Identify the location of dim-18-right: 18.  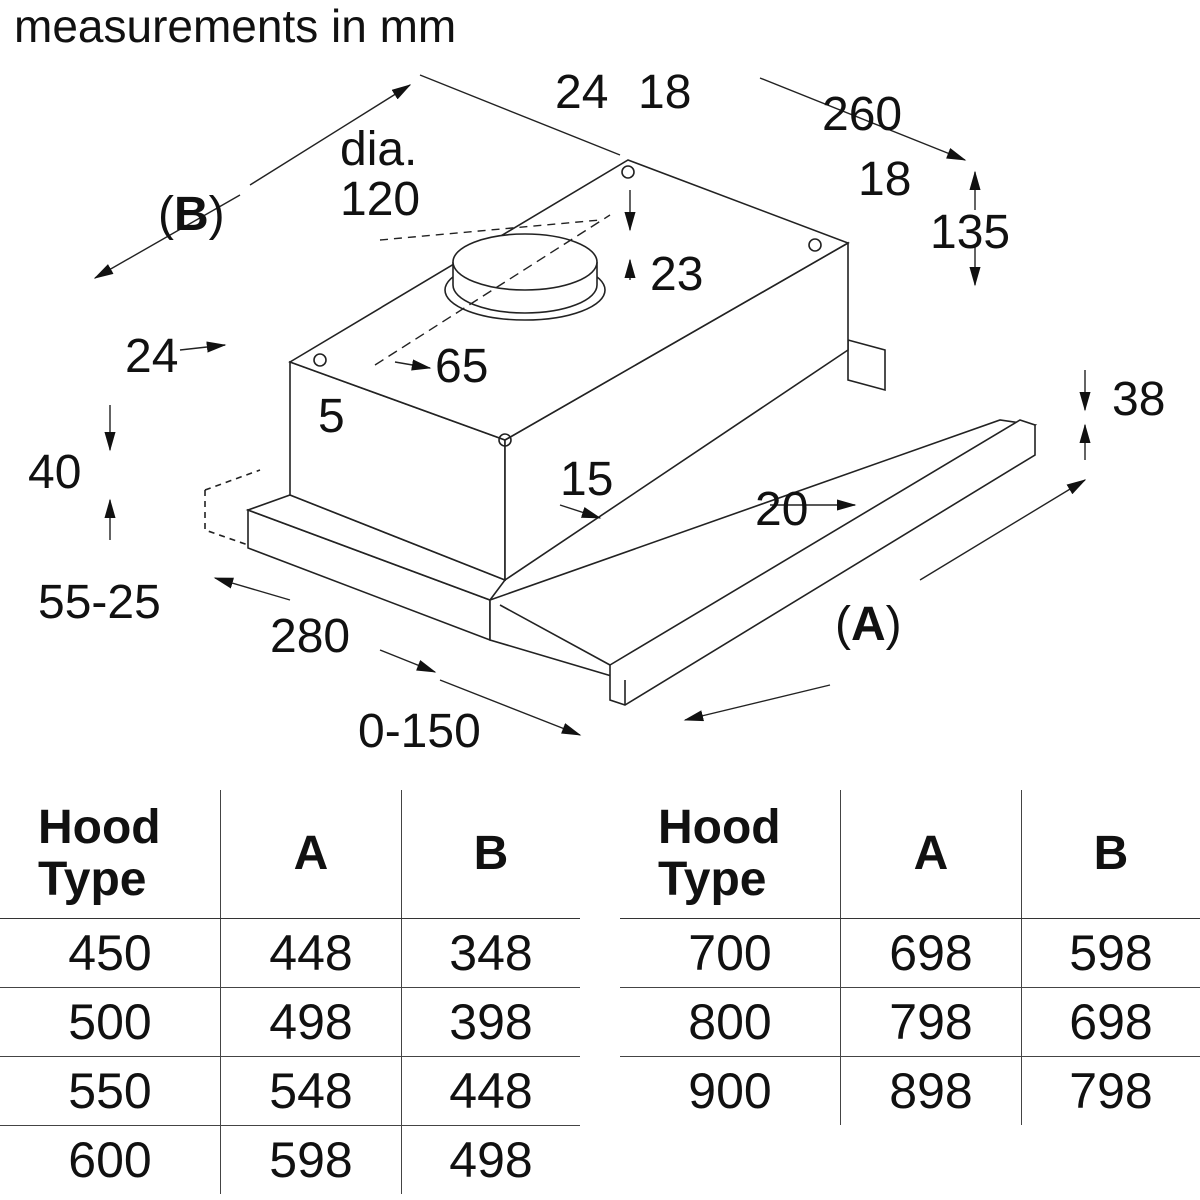
(884, 179).